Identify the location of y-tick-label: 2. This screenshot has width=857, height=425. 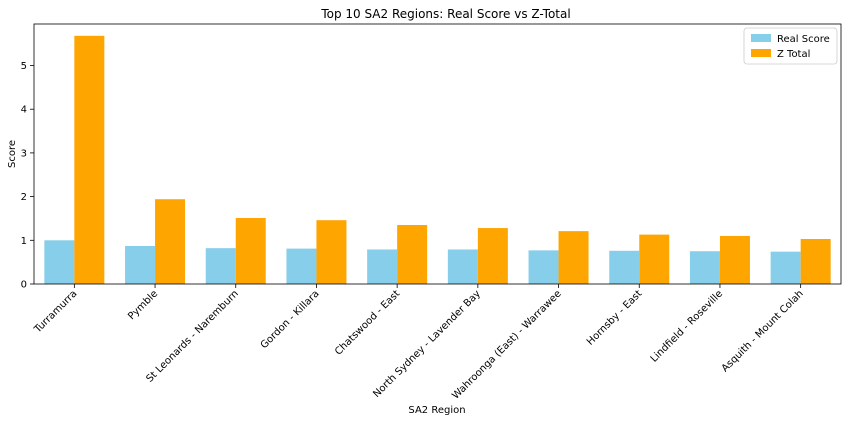
(24, 197).